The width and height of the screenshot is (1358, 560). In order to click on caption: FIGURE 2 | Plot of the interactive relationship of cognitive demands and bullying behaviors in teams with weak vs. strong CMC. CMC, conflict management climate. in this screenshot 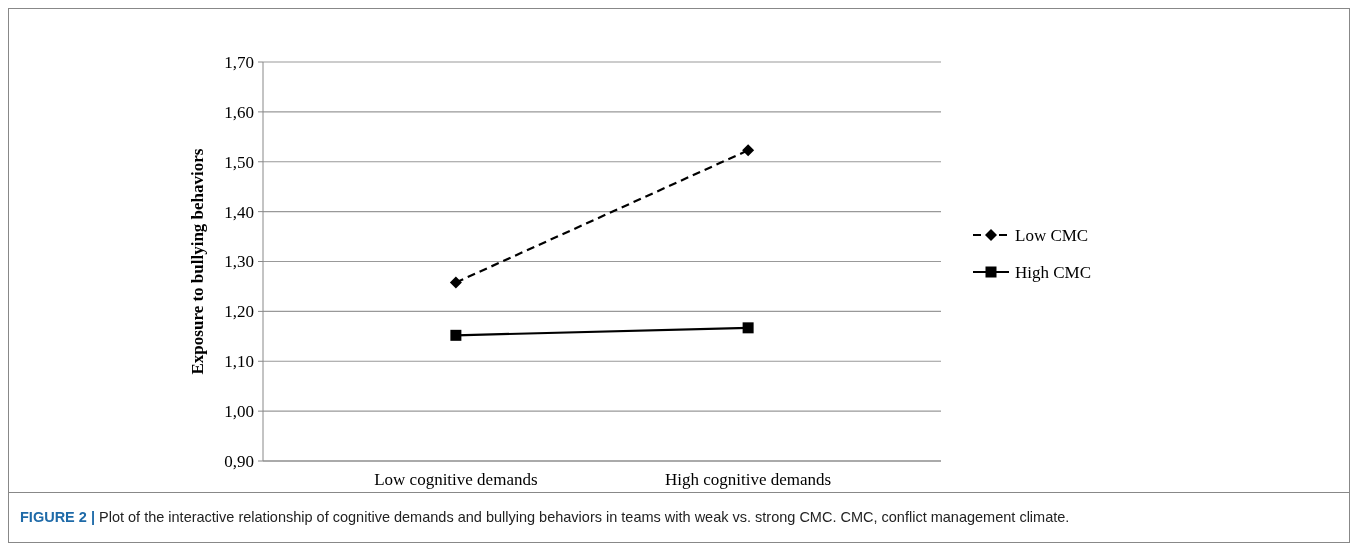, I will do `click(545, 517)`.